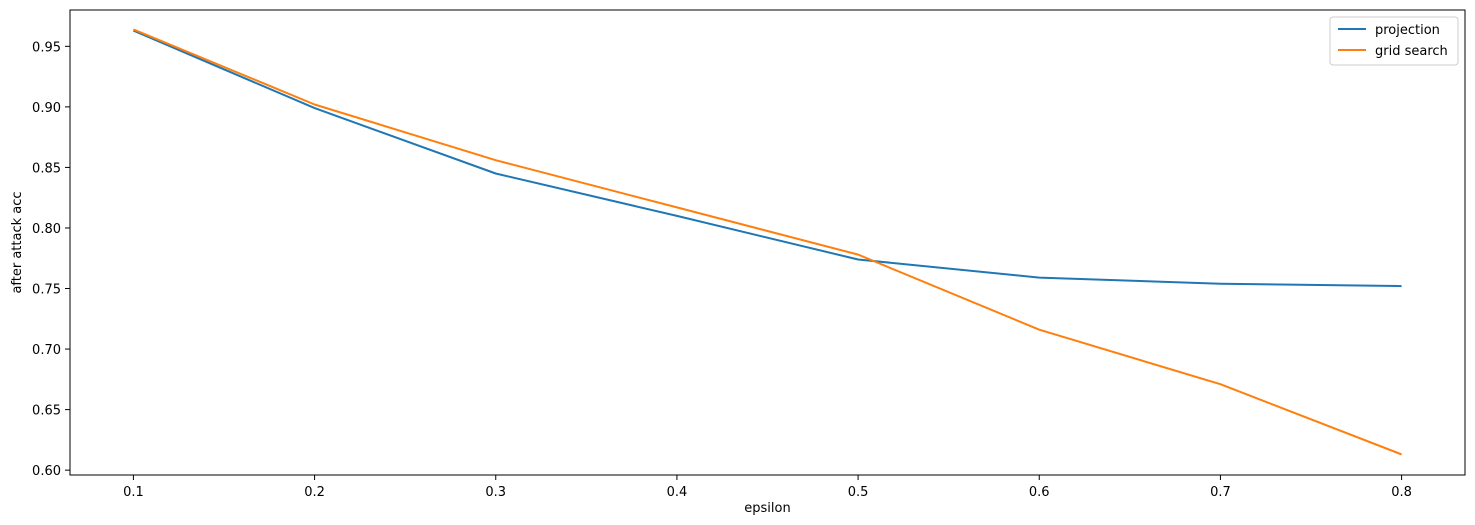 The image size is (1475, 525). I want to click on x-tick-label: 0.7, so click(1220, 492).